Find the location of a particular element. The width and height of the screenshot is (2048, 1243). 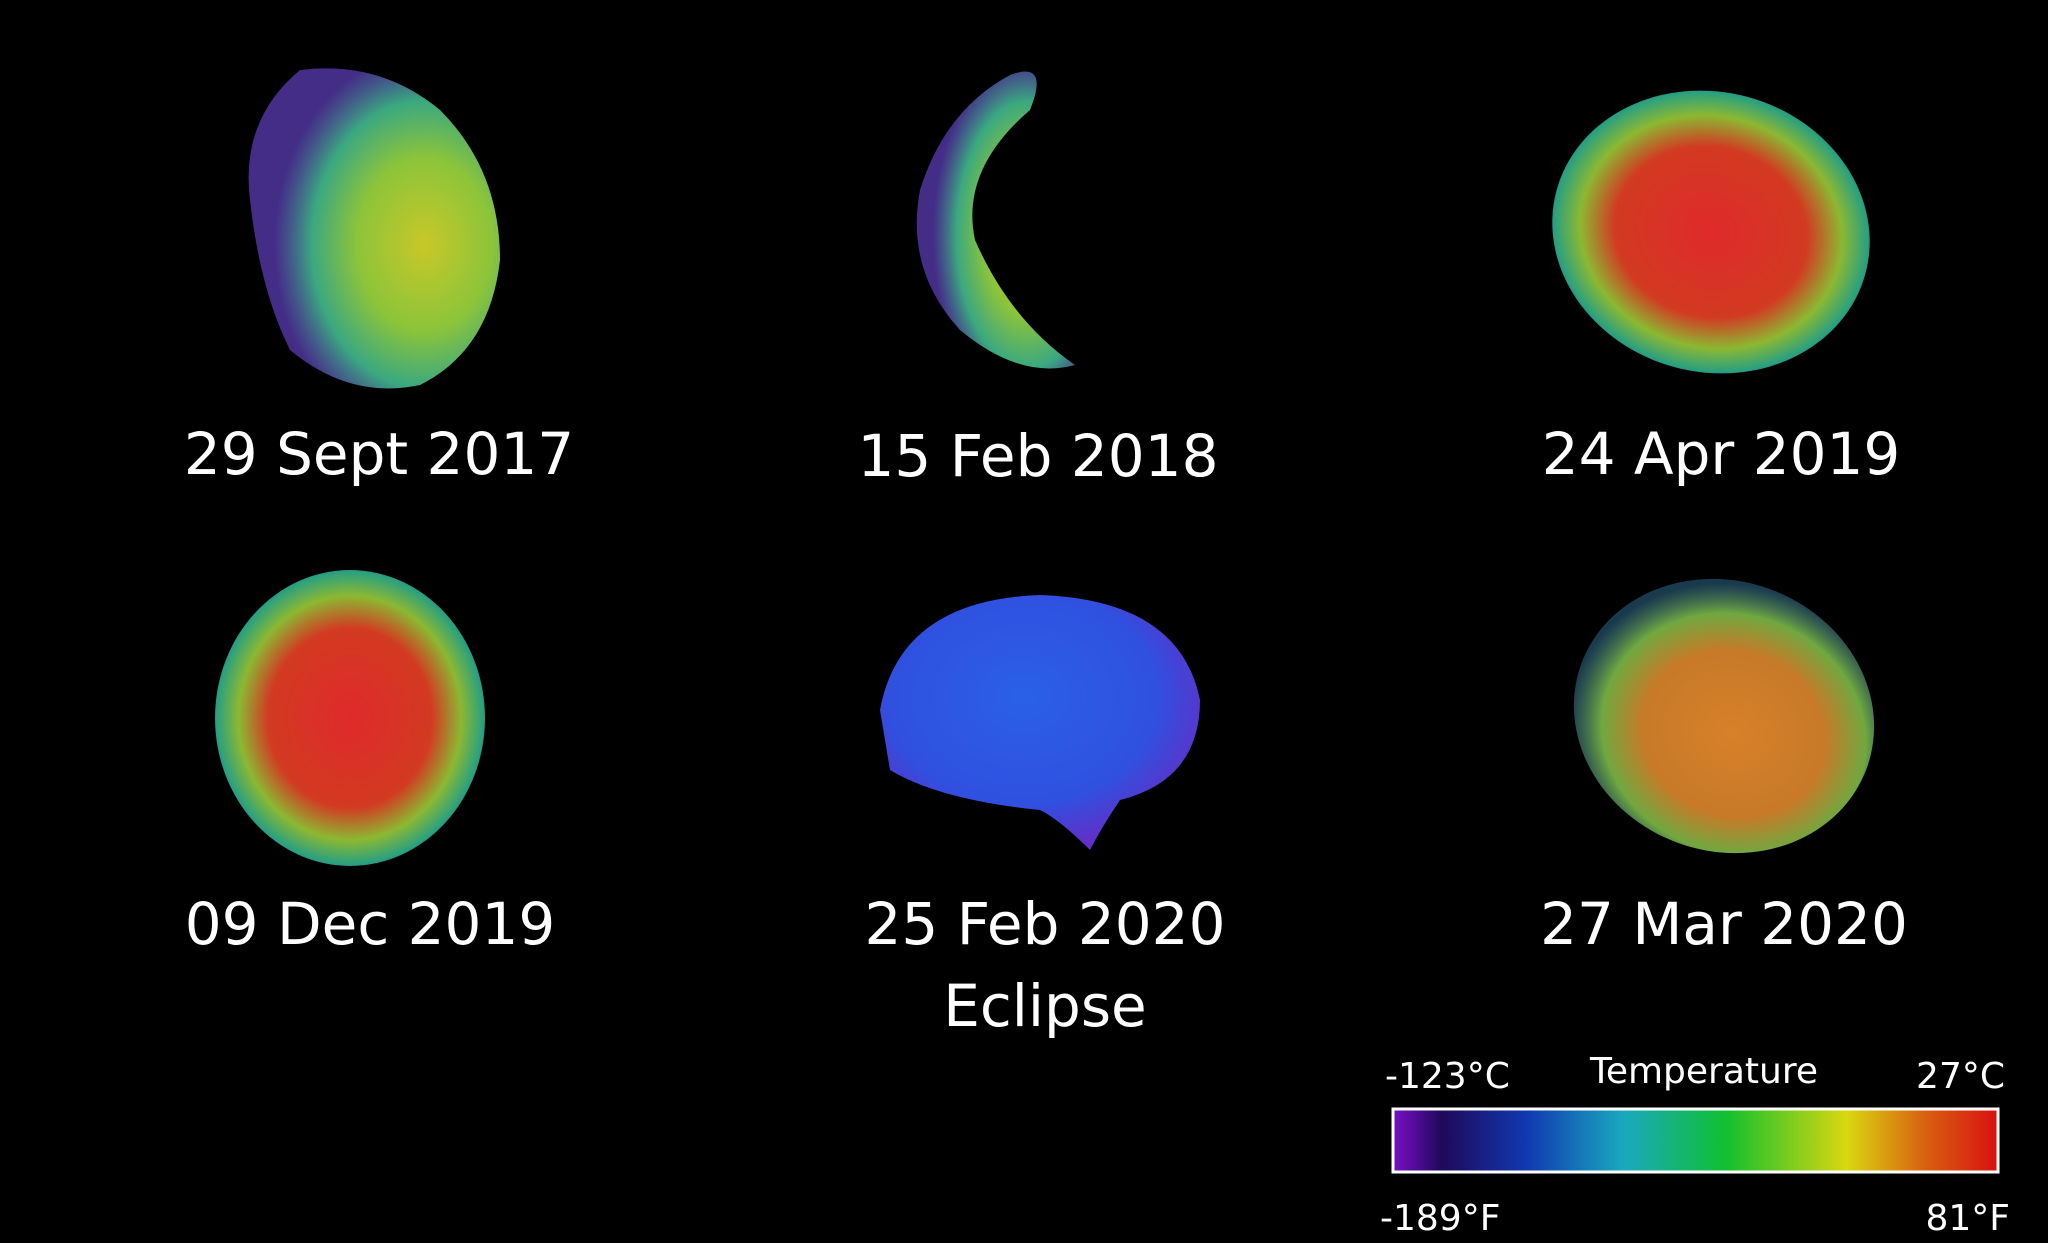

image-2019b is located at coordinates (350, 718).